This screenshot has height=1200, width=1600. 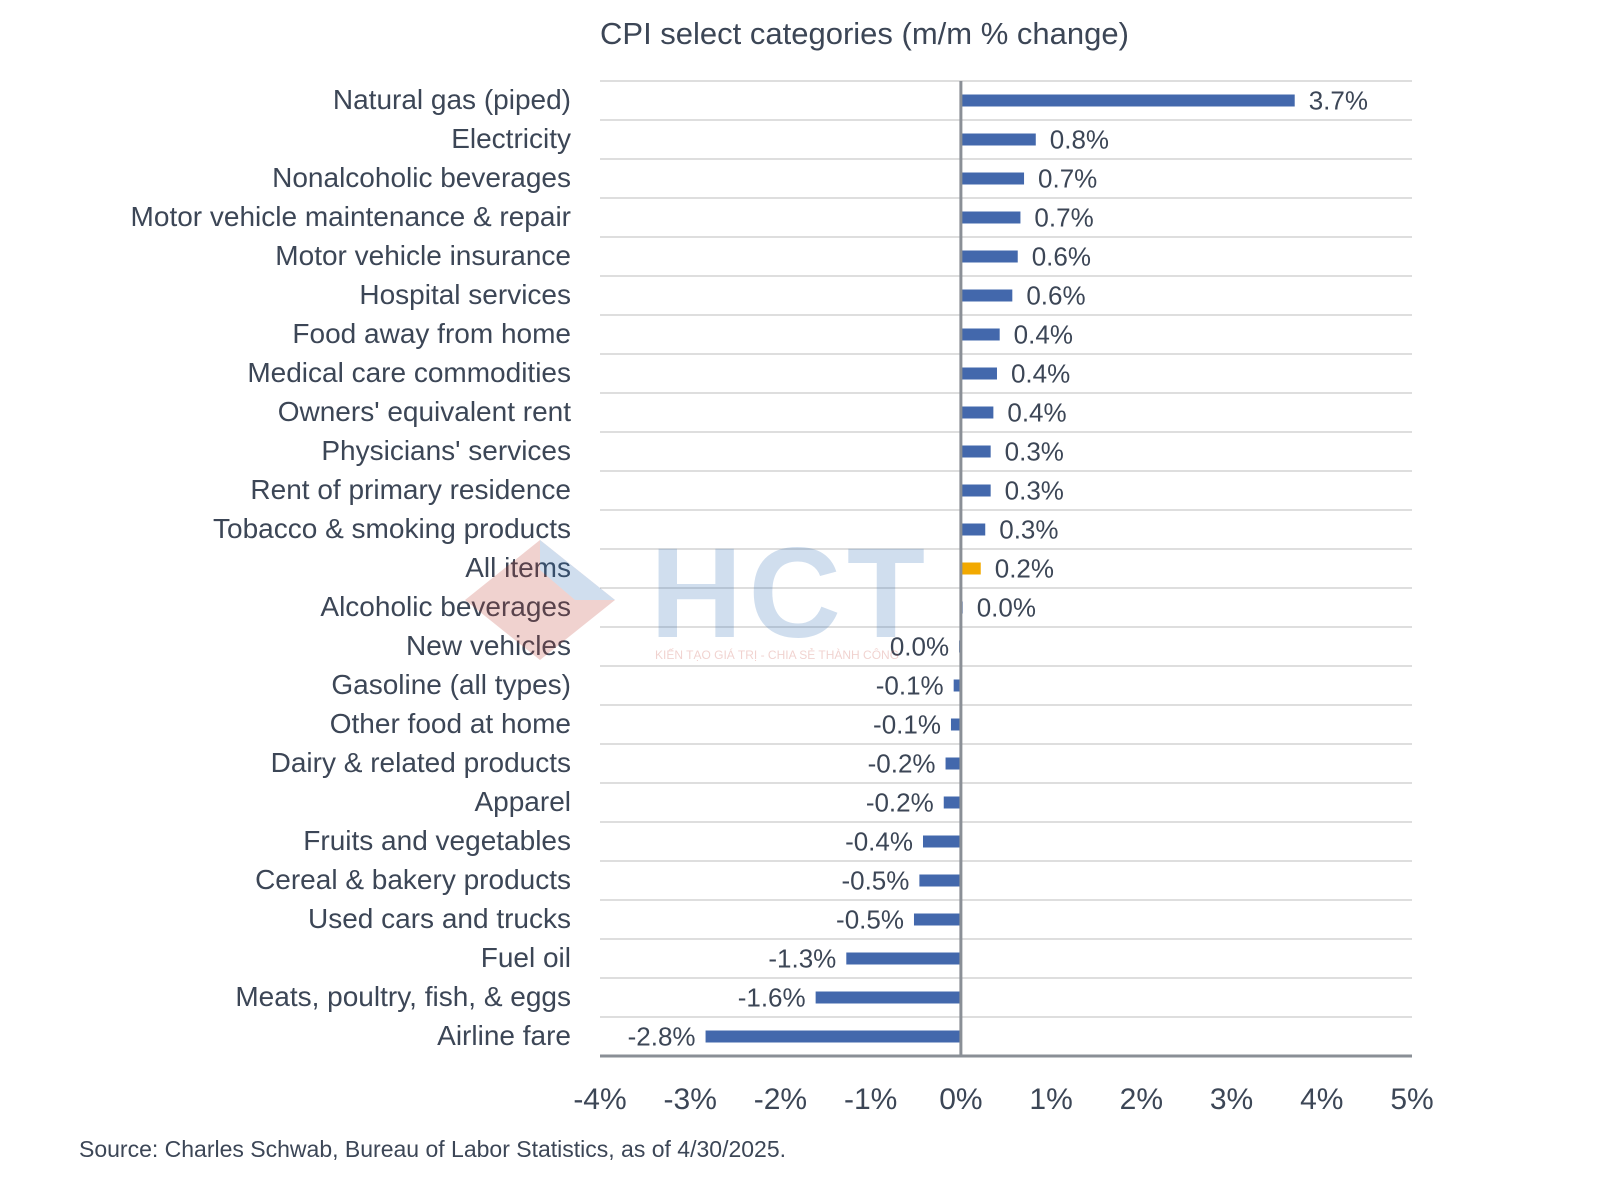 What do you see at coordinates (410, 489) in the screenshot?
I see `category-label: Rent of primary residence` at bounding box center [410, 489].